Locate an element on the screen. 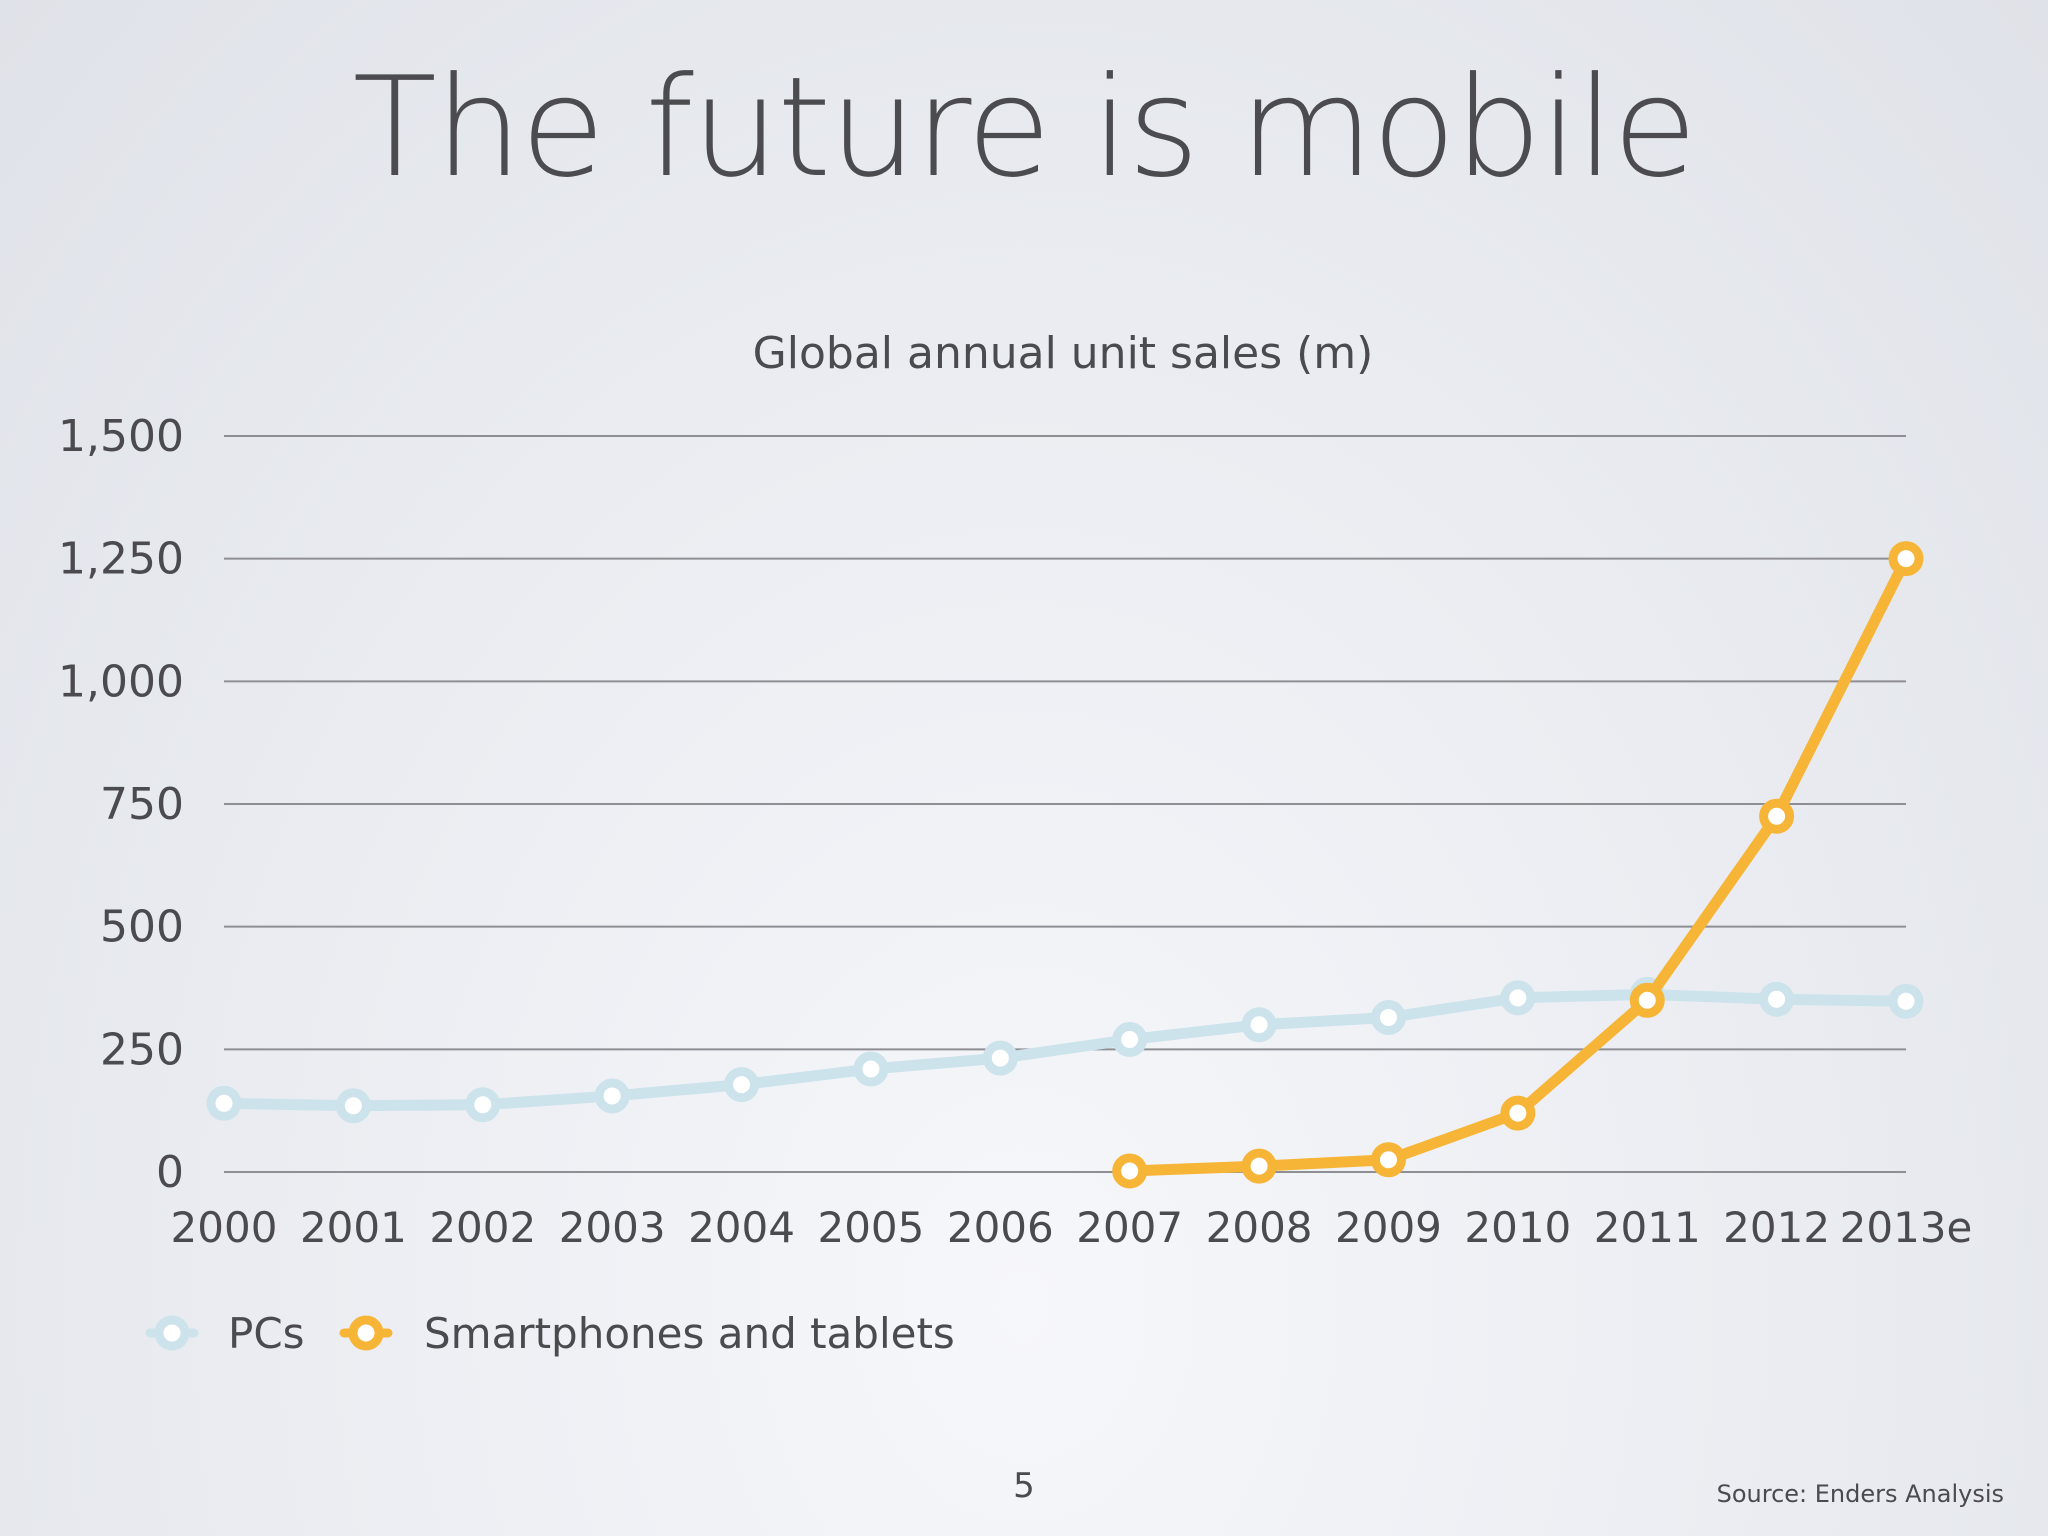 This screenshot has height=1536, width=2048. x-tick-label: 2003 is located at coordinates (612, 1227).